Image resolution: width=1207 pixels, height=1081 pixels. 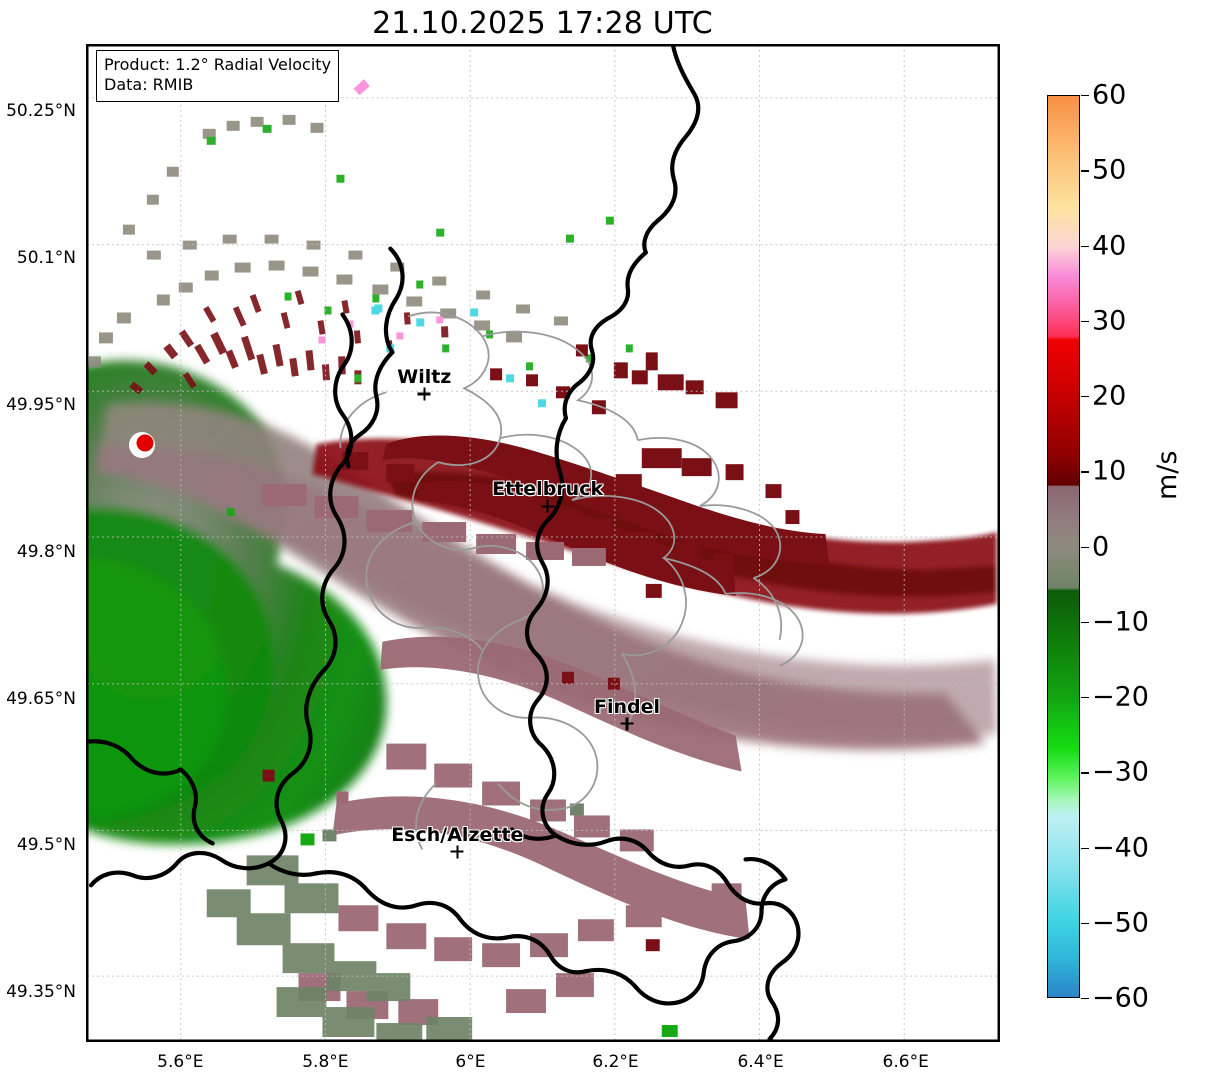 What do you see at coordinates (339, 948) in the screenshot?
I see `se-band-green-side` at bounding box center [339, 948].